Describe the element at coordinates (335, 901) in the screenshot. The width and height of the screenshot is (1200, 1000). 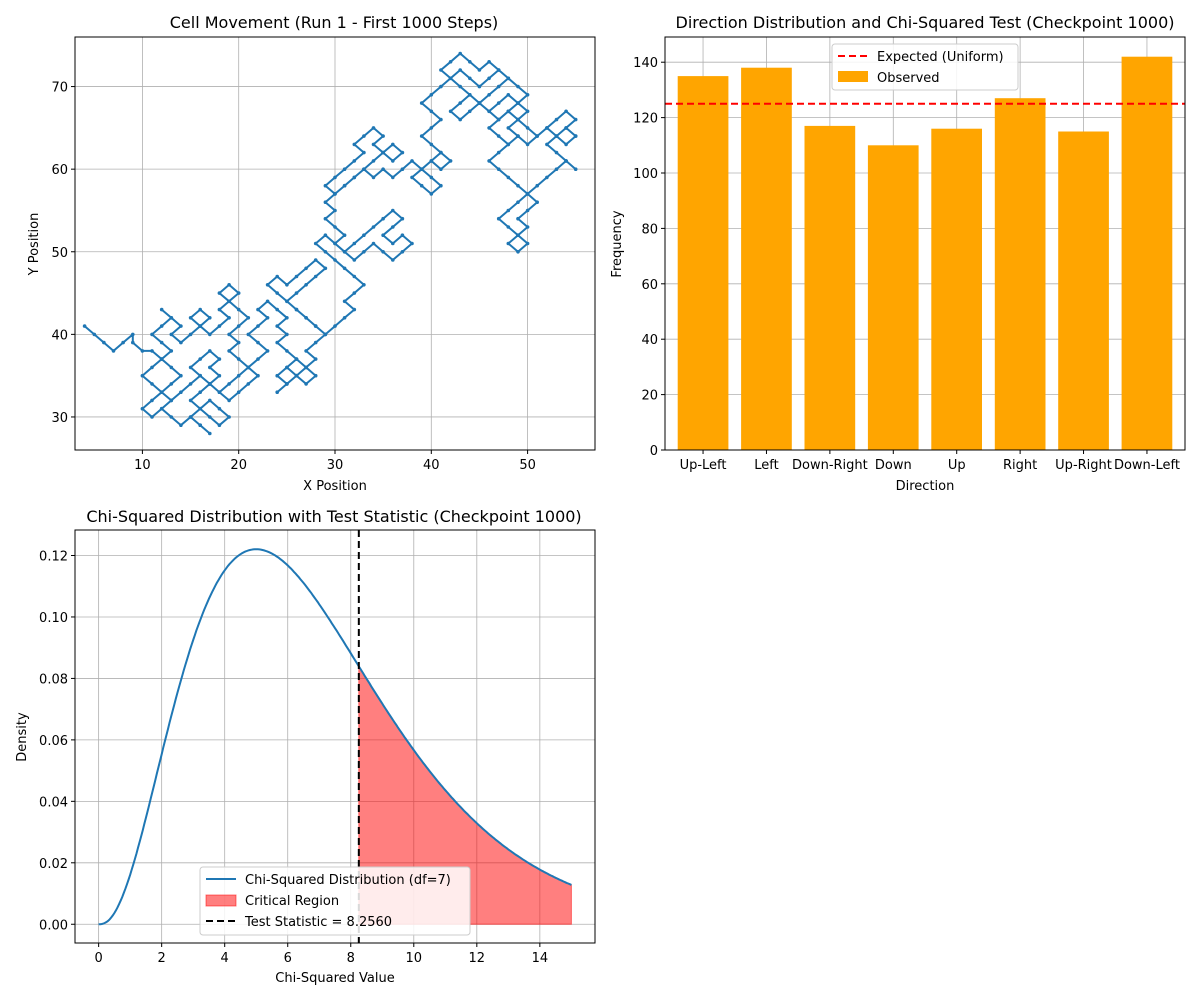
I see `chi-squared-legend-box` at that location.